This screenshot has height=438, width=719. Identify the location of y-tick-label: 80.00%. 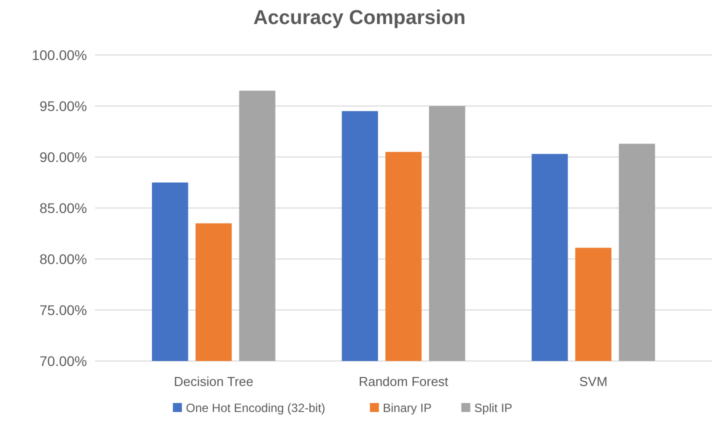
(63, 258).